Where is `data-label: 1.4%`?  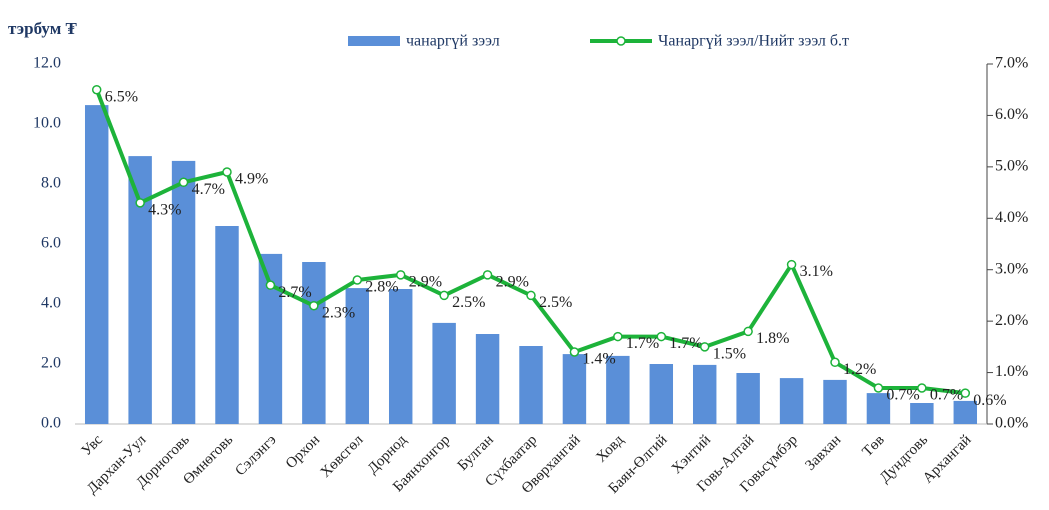 data-label: 1.4% is located at coordinates (598, 359).